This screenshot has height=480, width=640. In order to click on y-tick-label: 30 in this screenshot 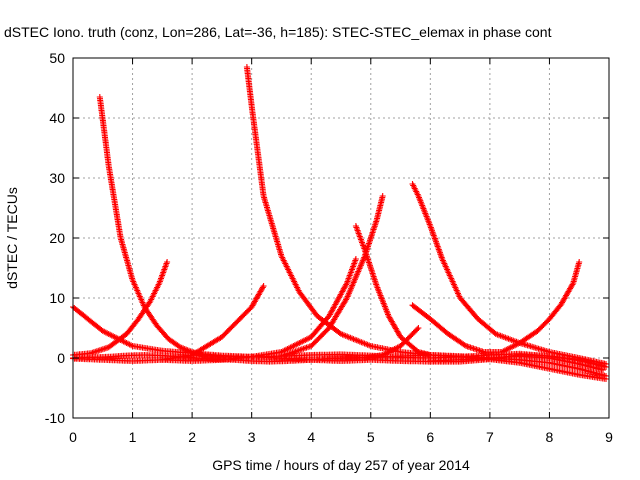, I will do `click(57, 178)`.